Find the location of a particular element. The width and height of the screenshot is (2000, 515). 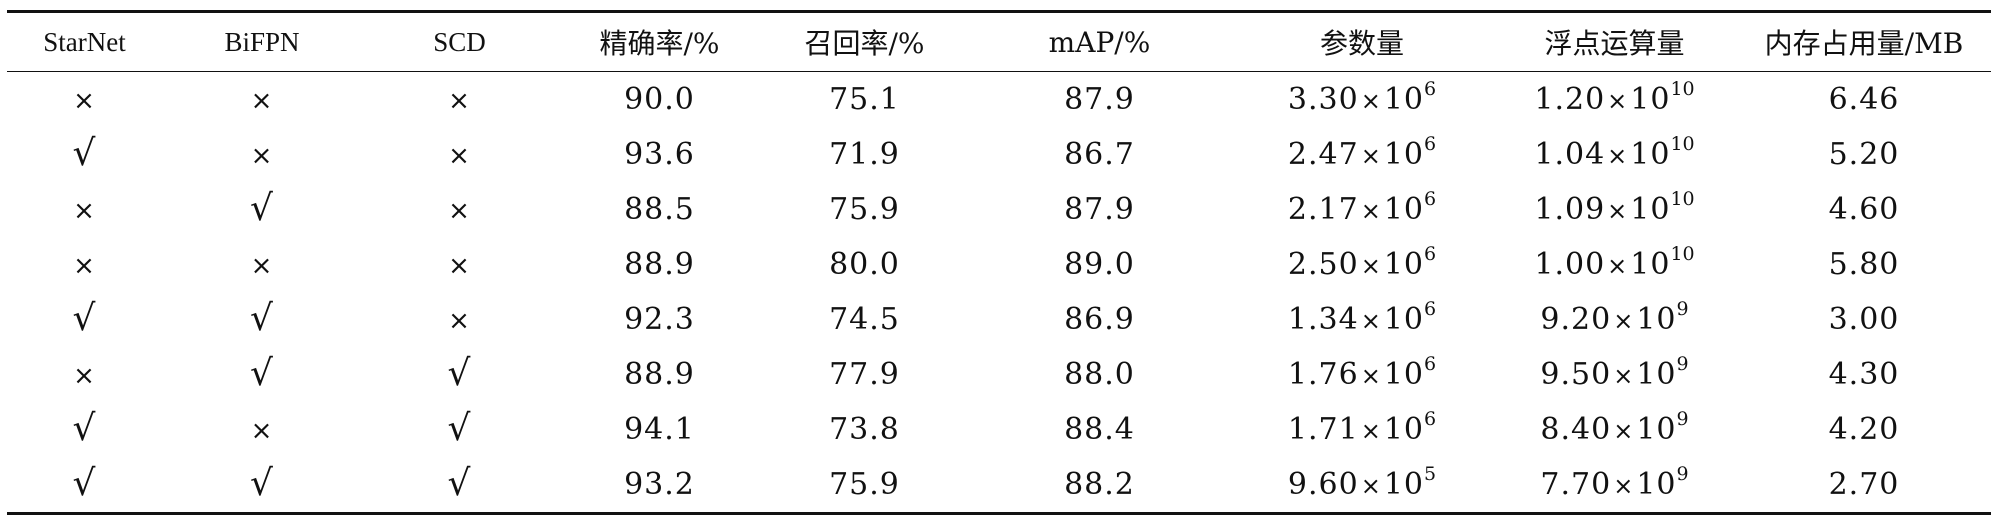

memory-cell: 4.30 is located at coordinates (1864, 374).